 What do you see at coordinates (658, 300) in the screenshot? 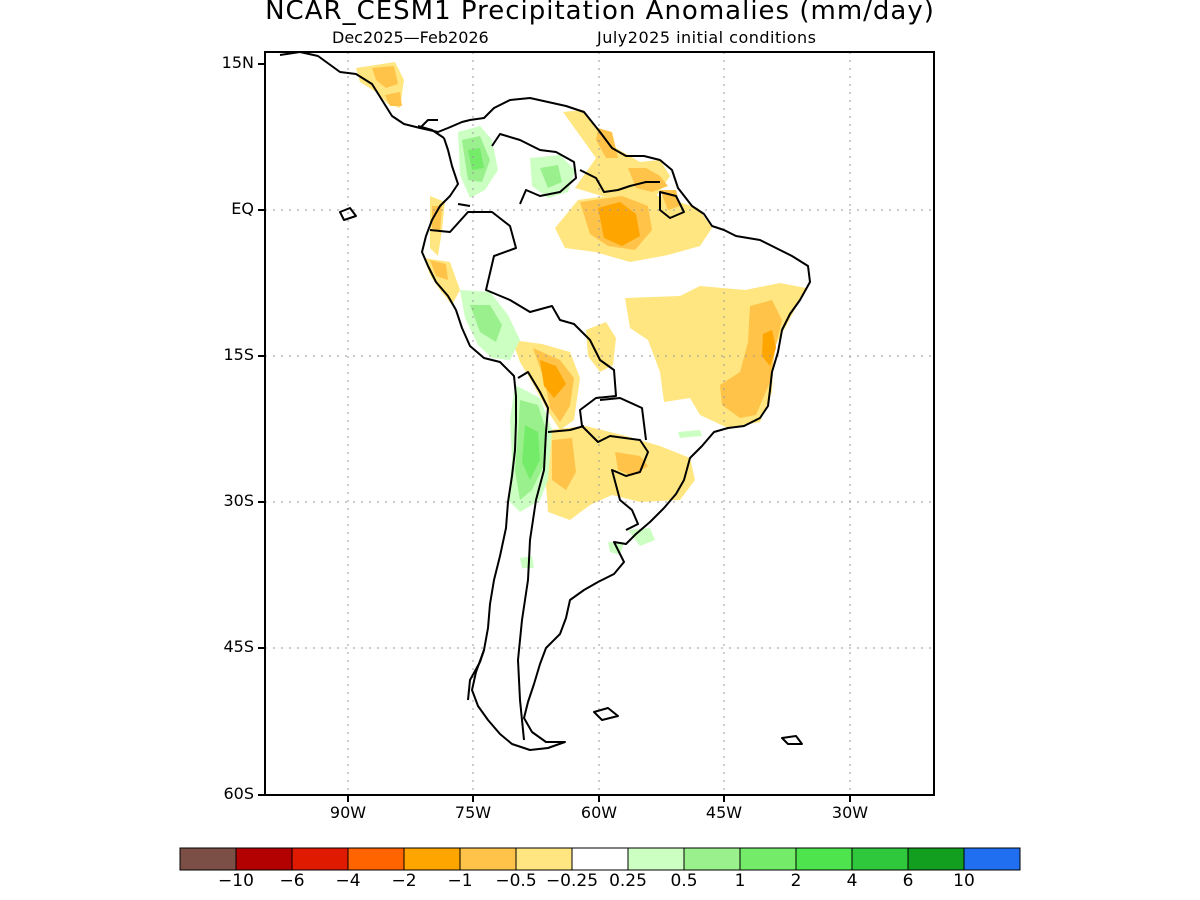
I see `anomaly-dark-orange` at bounding box center [658, 300].